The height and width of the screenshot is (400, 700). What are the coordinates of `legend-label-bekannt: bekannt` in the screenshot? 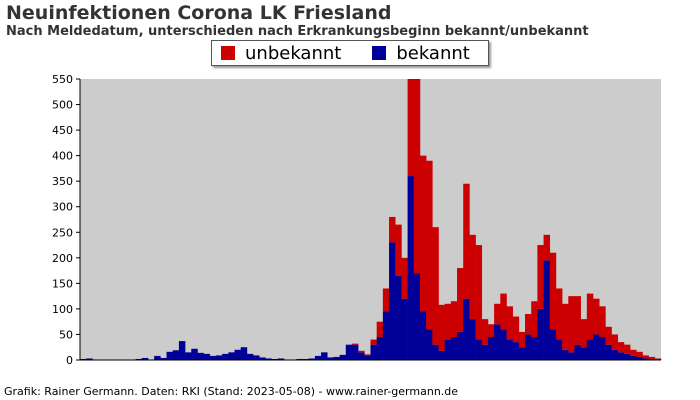 It's located at (433, 53).